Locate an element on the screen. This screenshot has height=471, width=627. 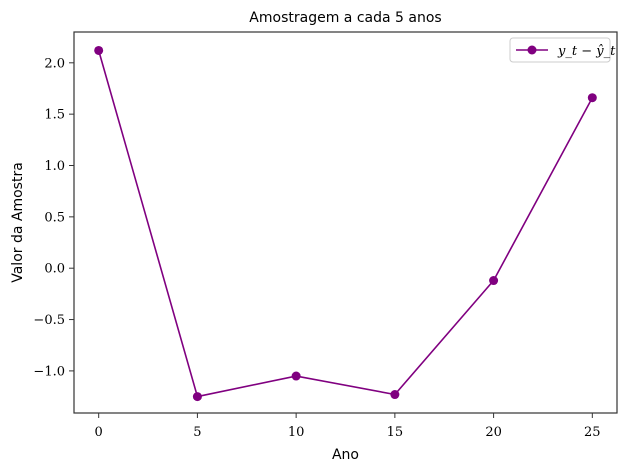
y-tick-label: 2.0 is located at coordinates (54, 63).